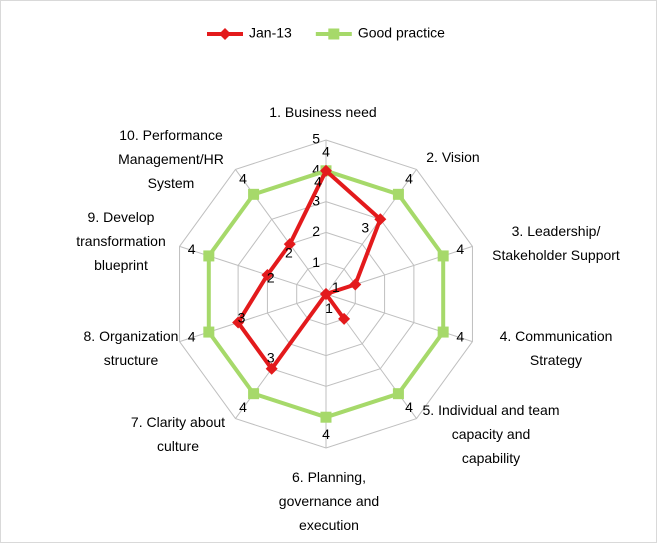 Image resolution: width=657 pixels, height=543 pixels. Describe the element at coordinates (556, 348) in the screenshot. I see `category-label: 4. Communication Strategy` at that location.